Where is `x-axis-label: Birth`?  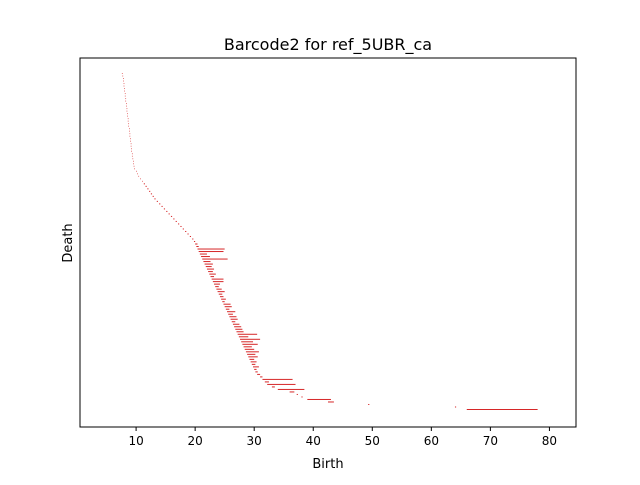 x-axis-label: Birth is located at coordinates (327, 464).